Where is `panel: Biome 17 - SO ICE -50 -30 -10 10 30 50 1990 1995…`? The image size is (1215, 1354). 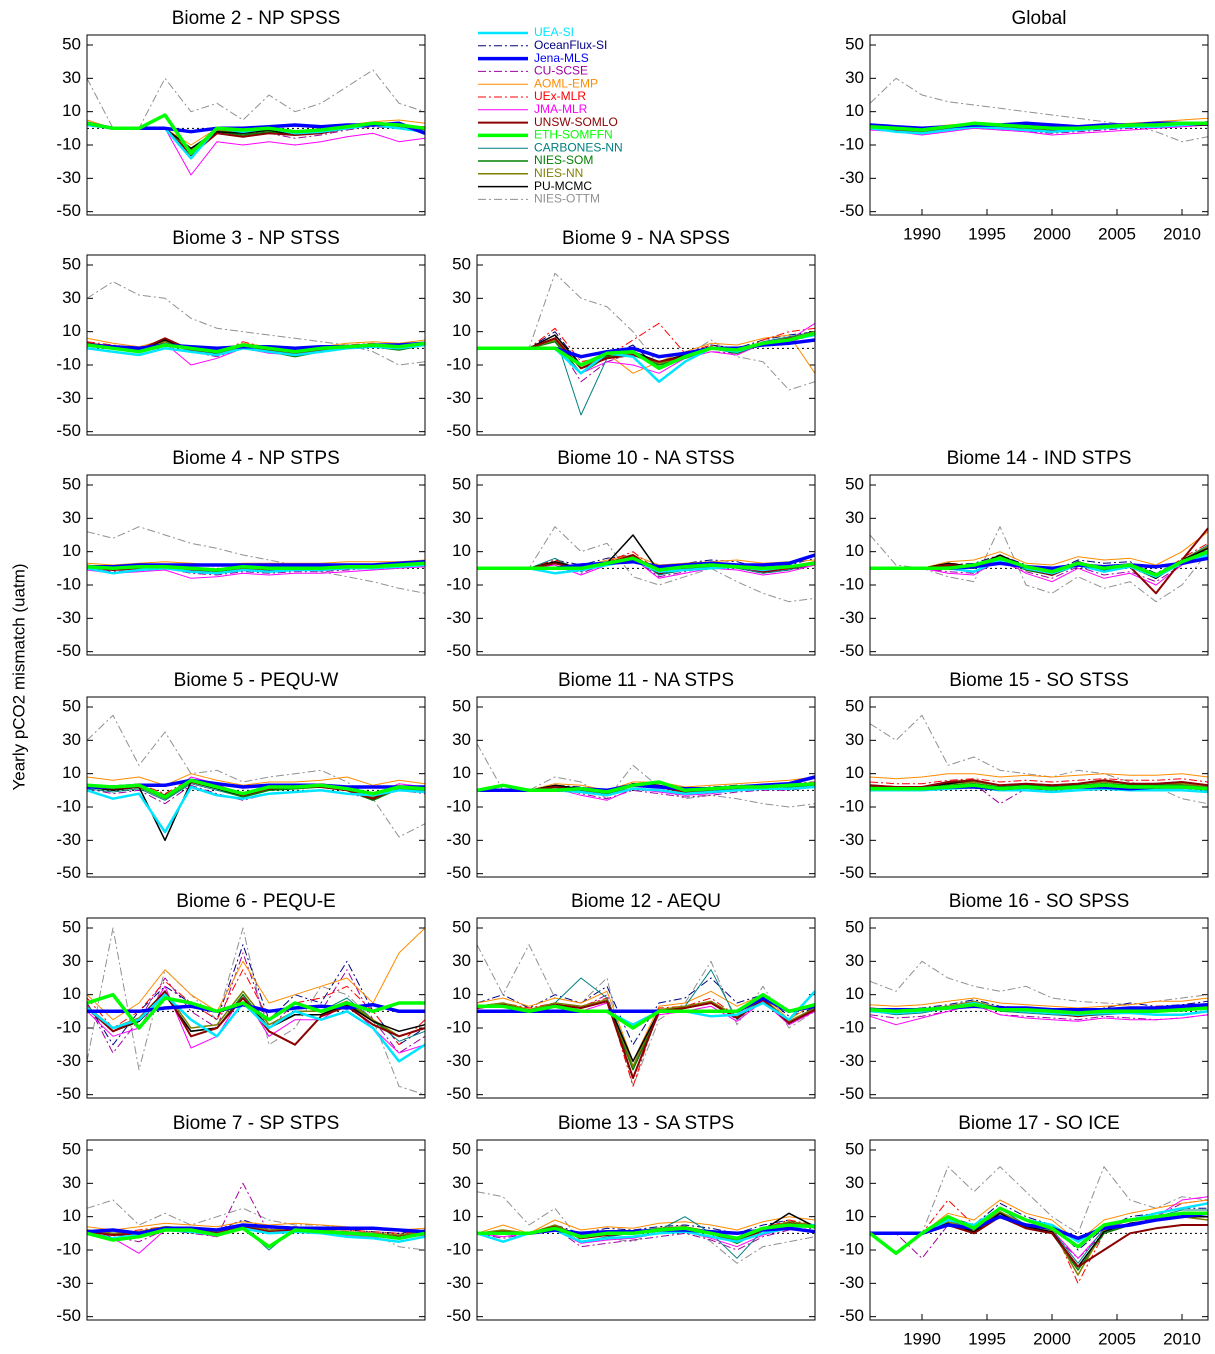
panel: Biome 17 - SO ICE -50 -30 -10 10 30 50 1990 1995… is located at coordinates (1024, 1230).